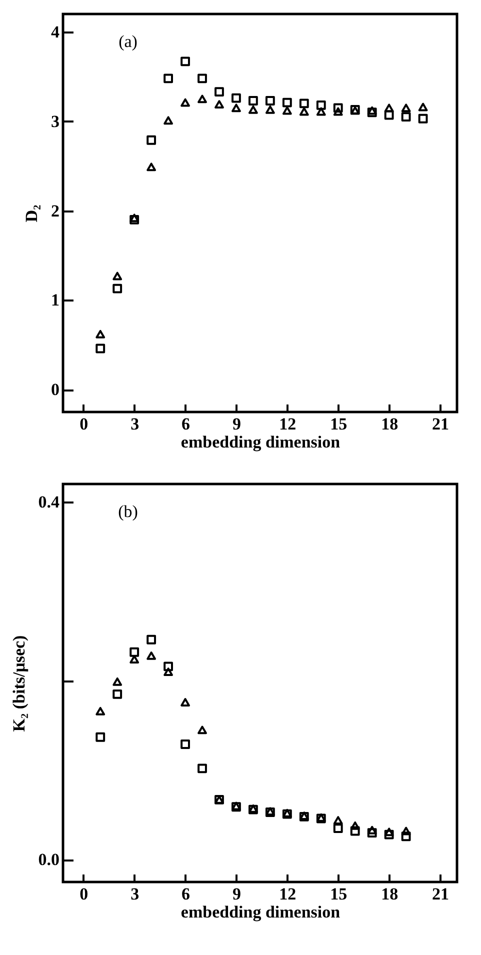  I want to click on y-tick-label: 0.0, so click(49, 860).